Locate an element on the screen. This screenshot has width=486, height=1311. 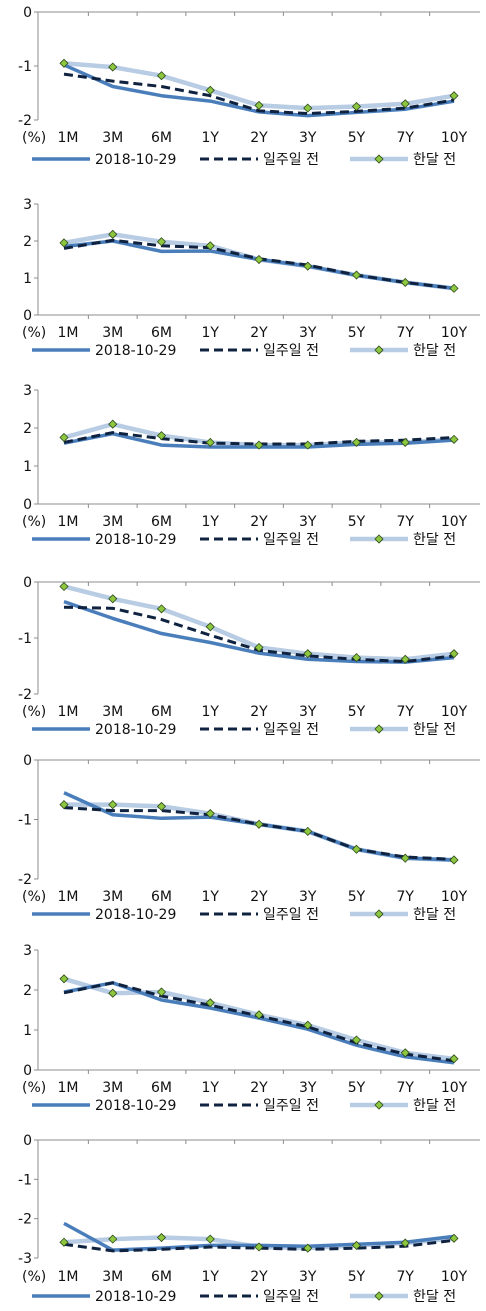
y-tick-label: -3 is located at coordinates (25, 1259).